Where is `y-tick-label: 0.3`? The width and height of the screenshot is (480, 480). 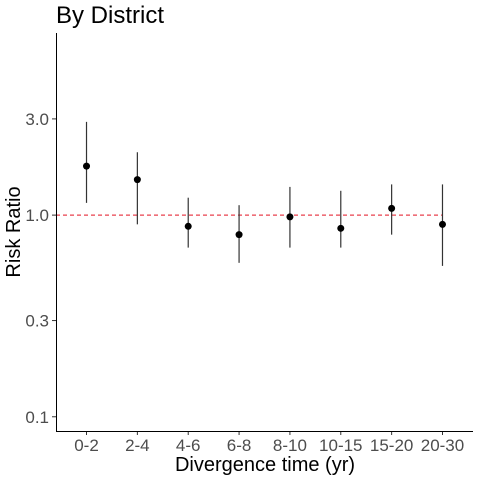
y-tick-label: 0.3 is located at coordinates (37, 321).